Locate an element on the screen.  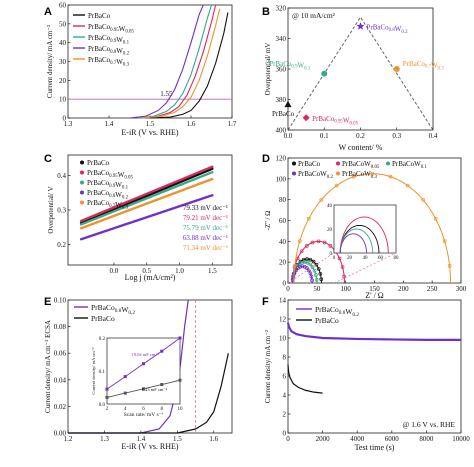
y-tick-label: 20 is located at coordinates (63, 81).